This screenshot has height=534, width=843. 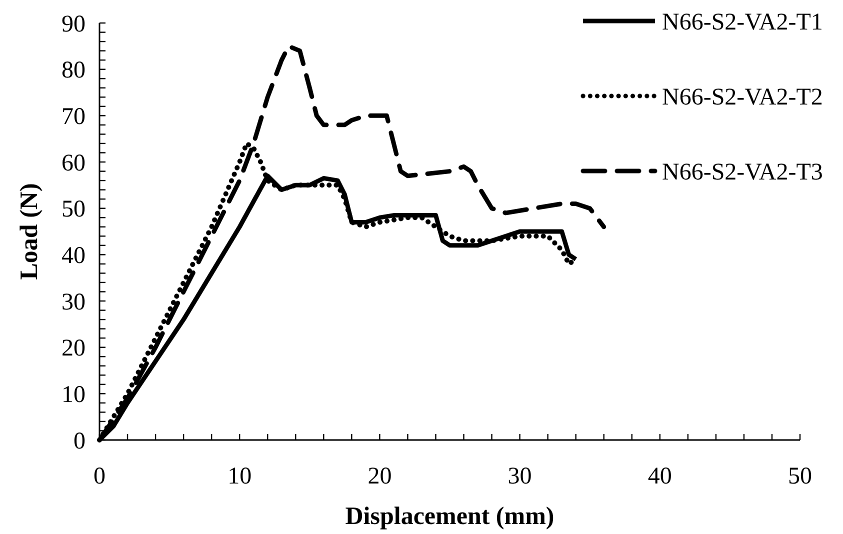 I want to click on y-tick-label: 10, so click(x=74, y=395).